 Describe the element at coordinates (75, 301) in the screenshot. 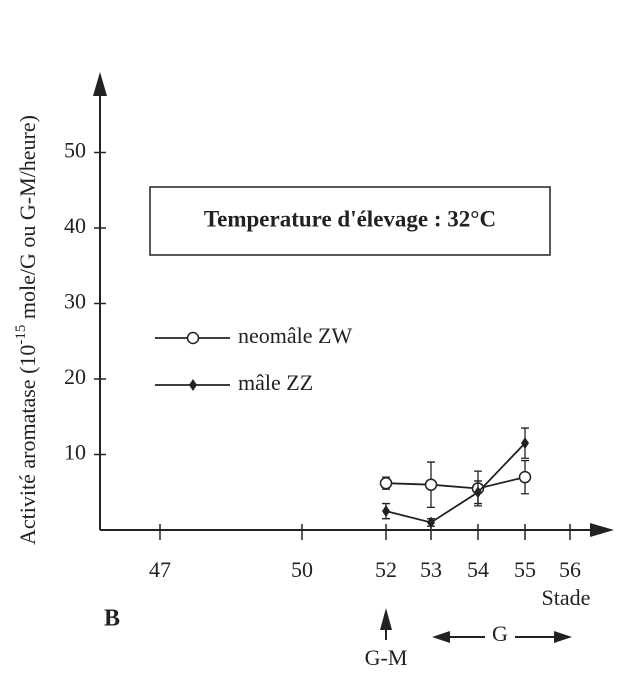

I see `y-tick-label: 30` at that location.